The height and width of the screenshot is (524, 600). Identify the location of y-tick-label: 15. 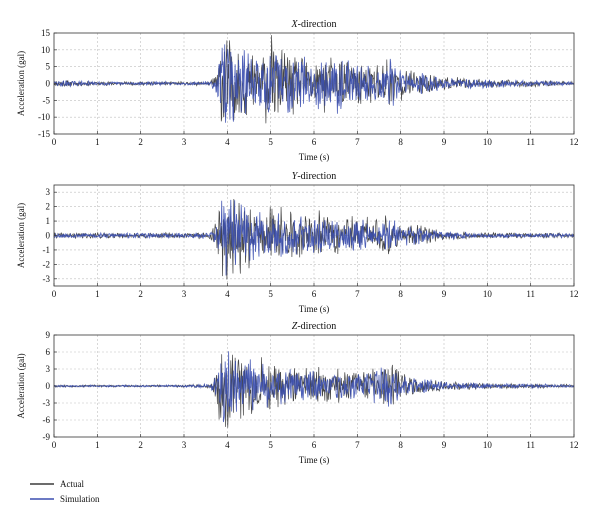
(46, 33).